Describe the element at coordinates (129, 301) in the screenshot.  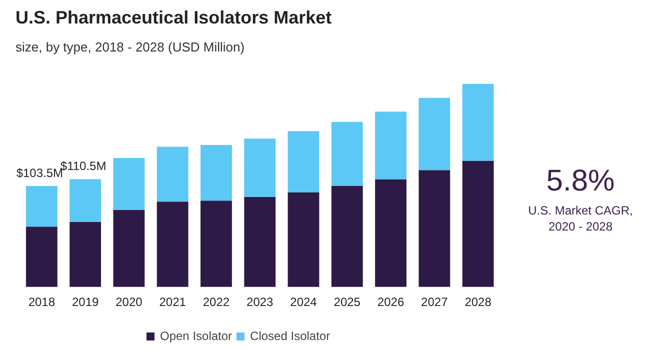
I see `x-tick-label: 2020` at that location.